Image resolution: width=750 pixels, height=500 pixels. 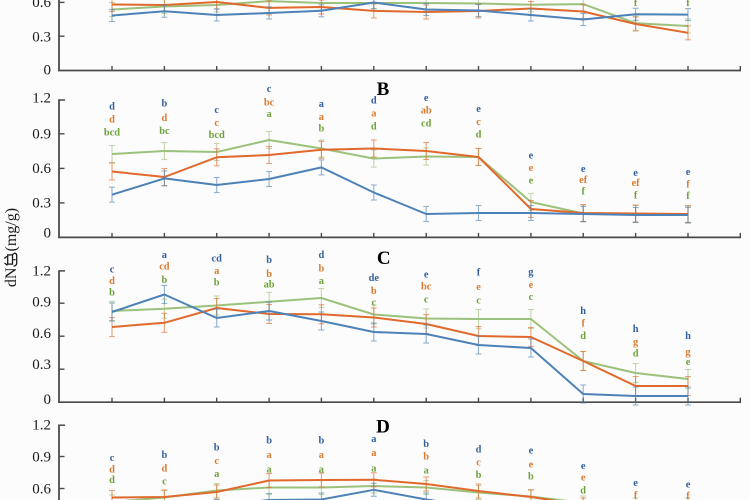 What do you see at coordinates (383, 426) in the screenshot?
I see `svg-text: D` at bounding box center [383, 426].